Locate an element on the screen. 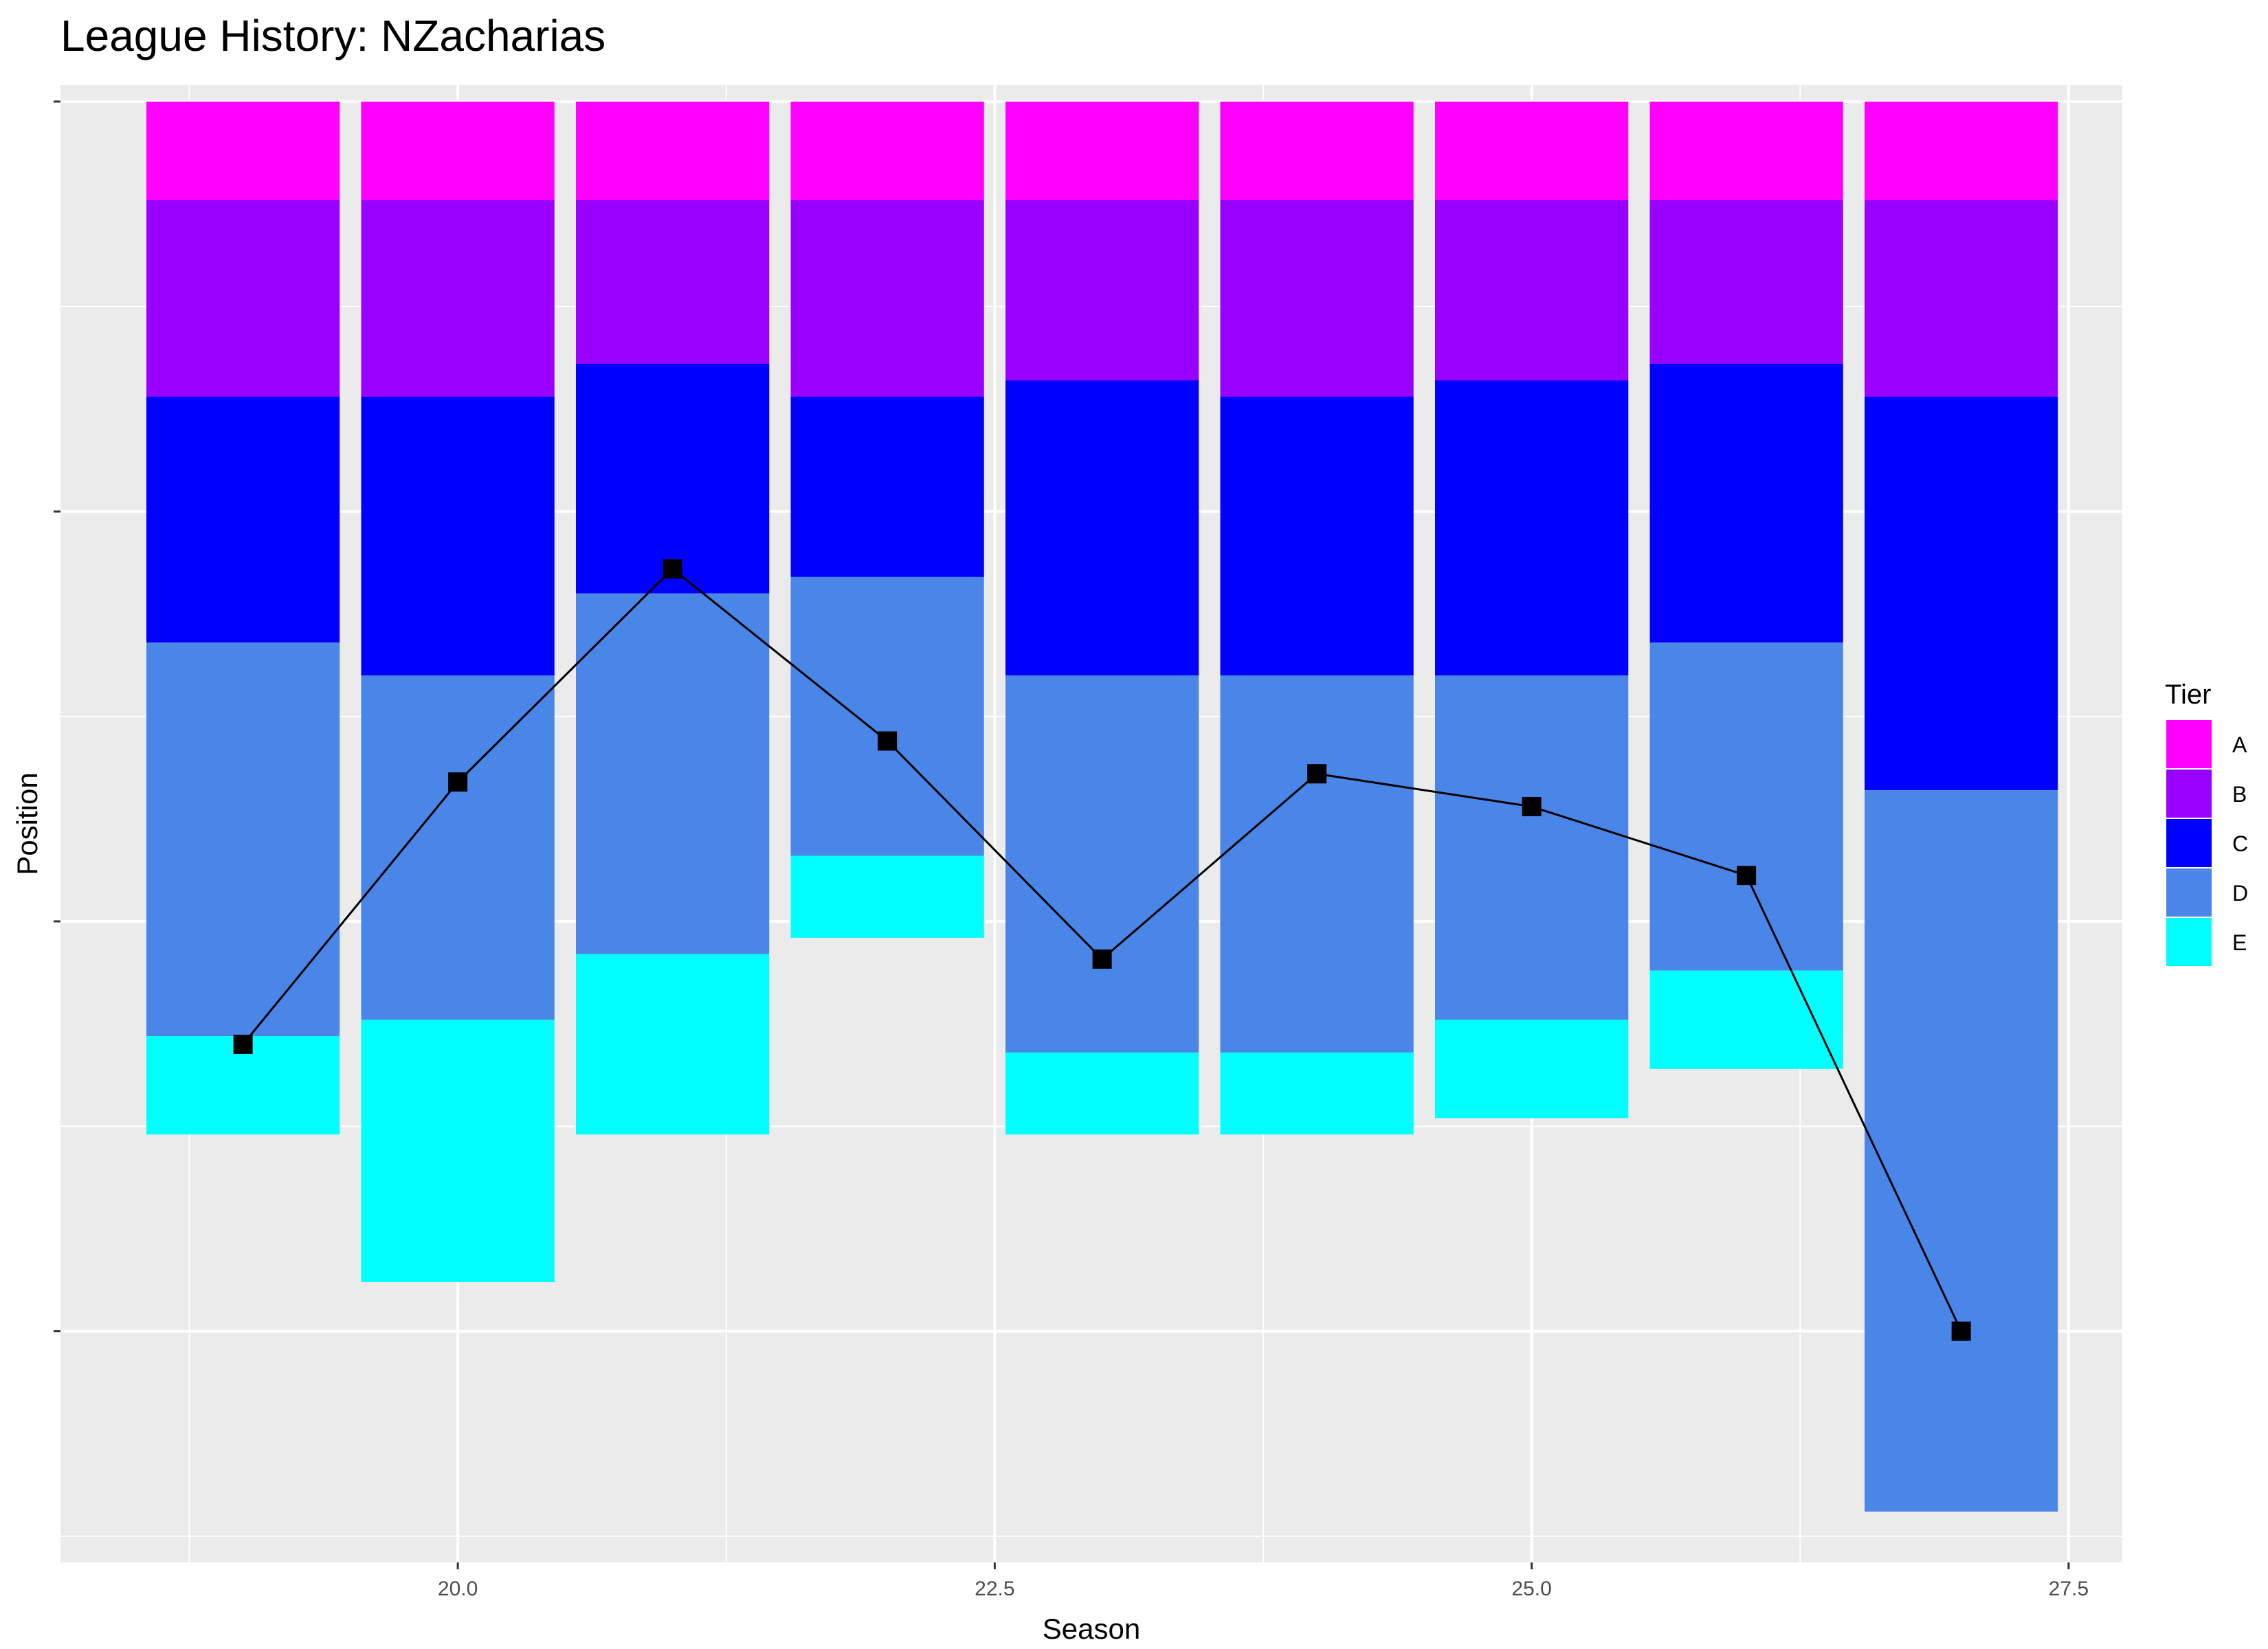  bar-season-25-tier-d is located at coordinates (1532, 847).